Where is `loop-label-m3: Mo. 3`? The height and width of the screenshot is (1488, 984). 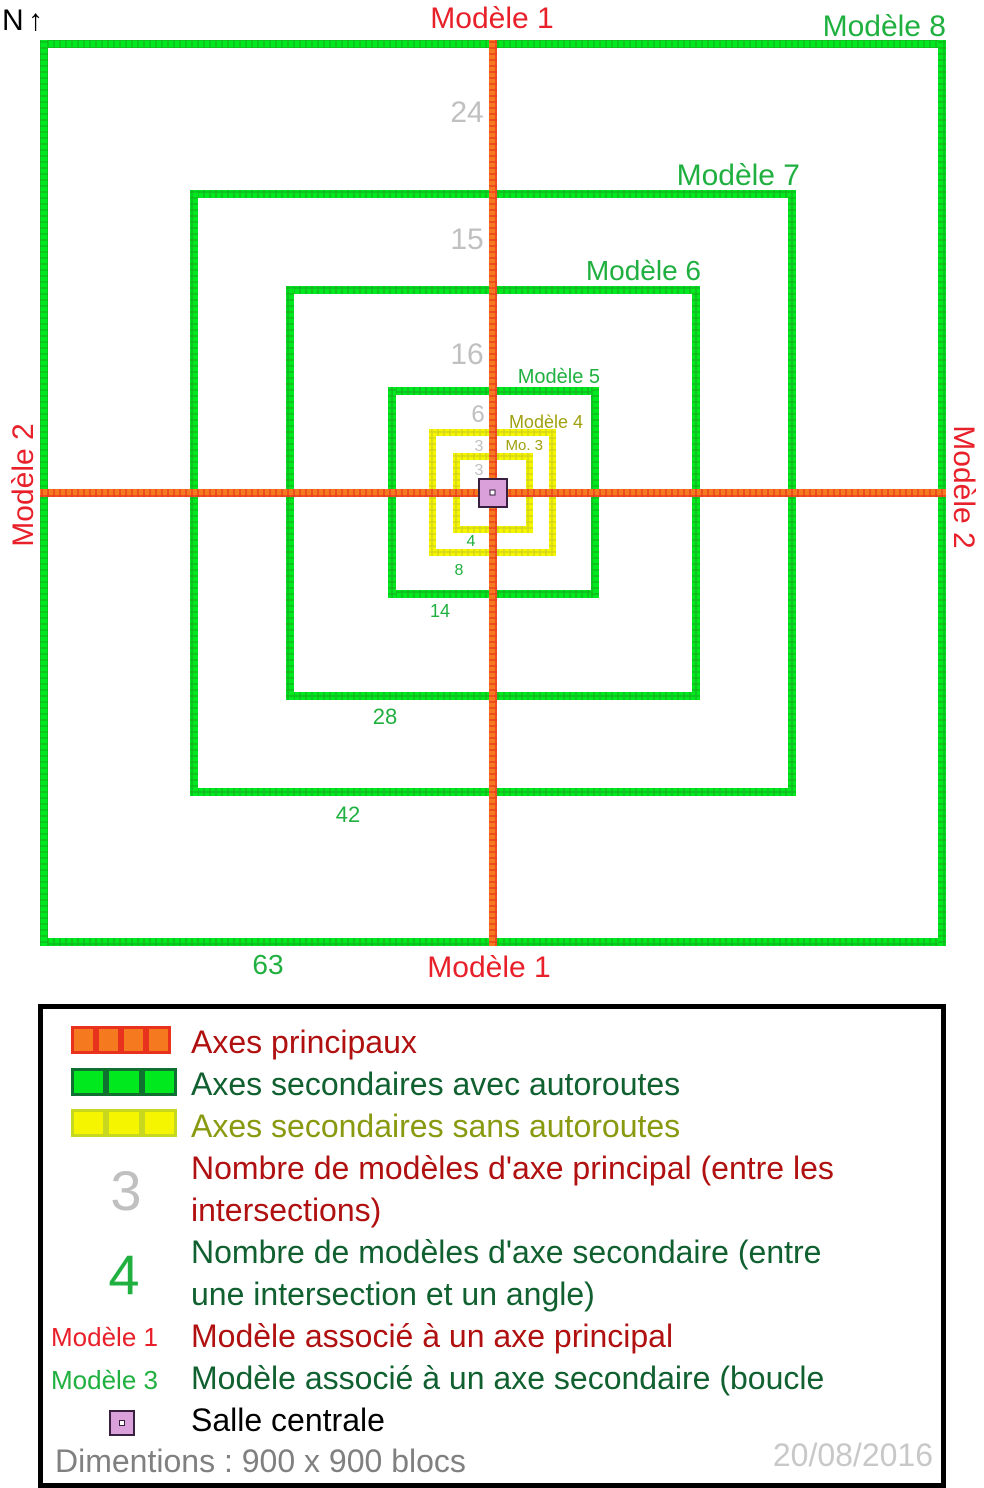 loop-label-m3: Mo. 3 is located at coordinates (524, 445).